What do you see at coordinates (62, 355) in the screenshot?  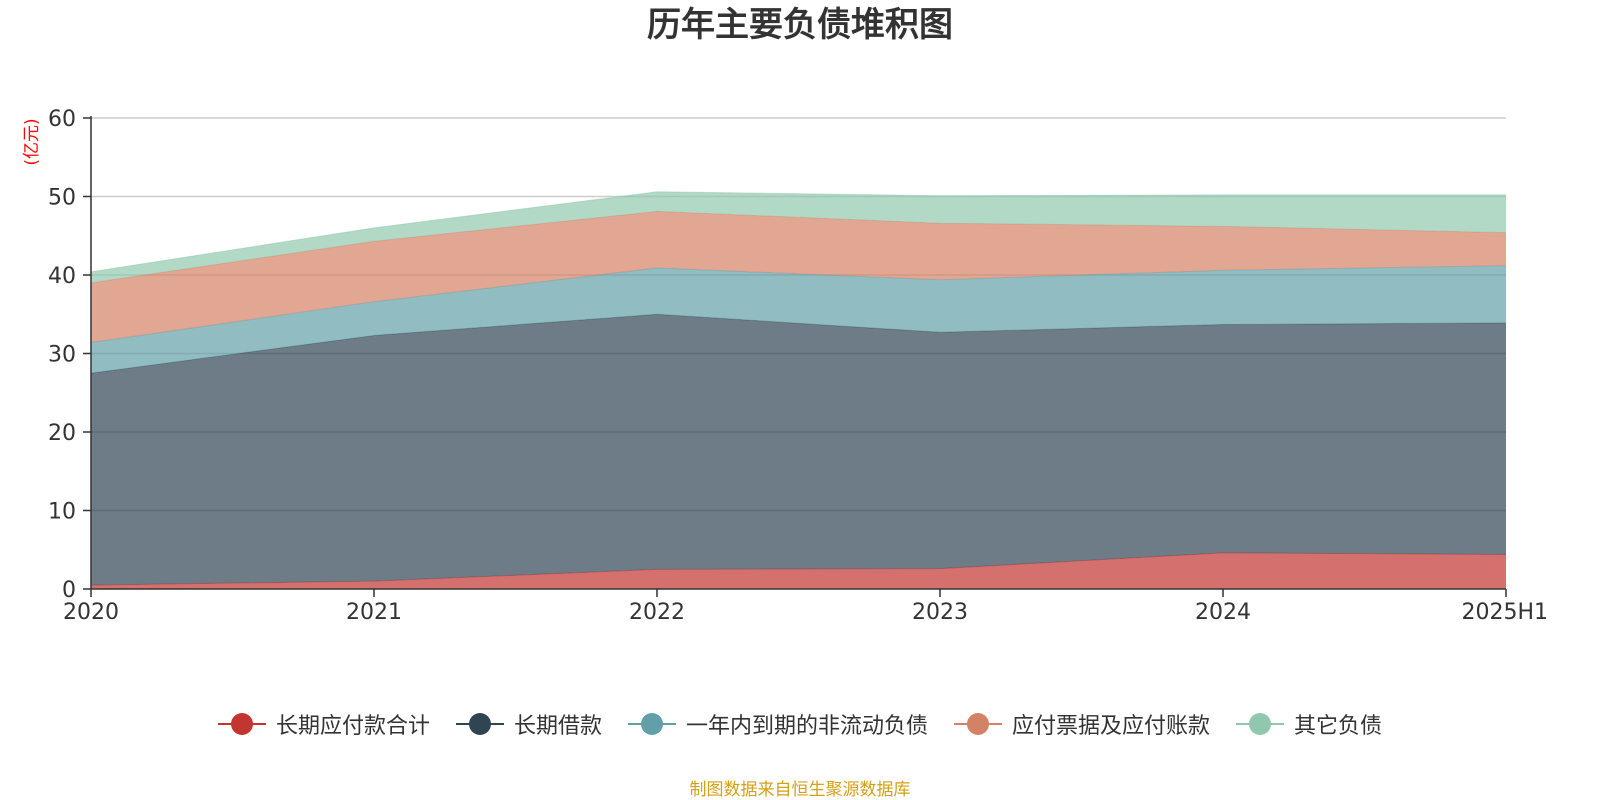 I see `y-tick-label: 30` at bounding box center [62, 355].